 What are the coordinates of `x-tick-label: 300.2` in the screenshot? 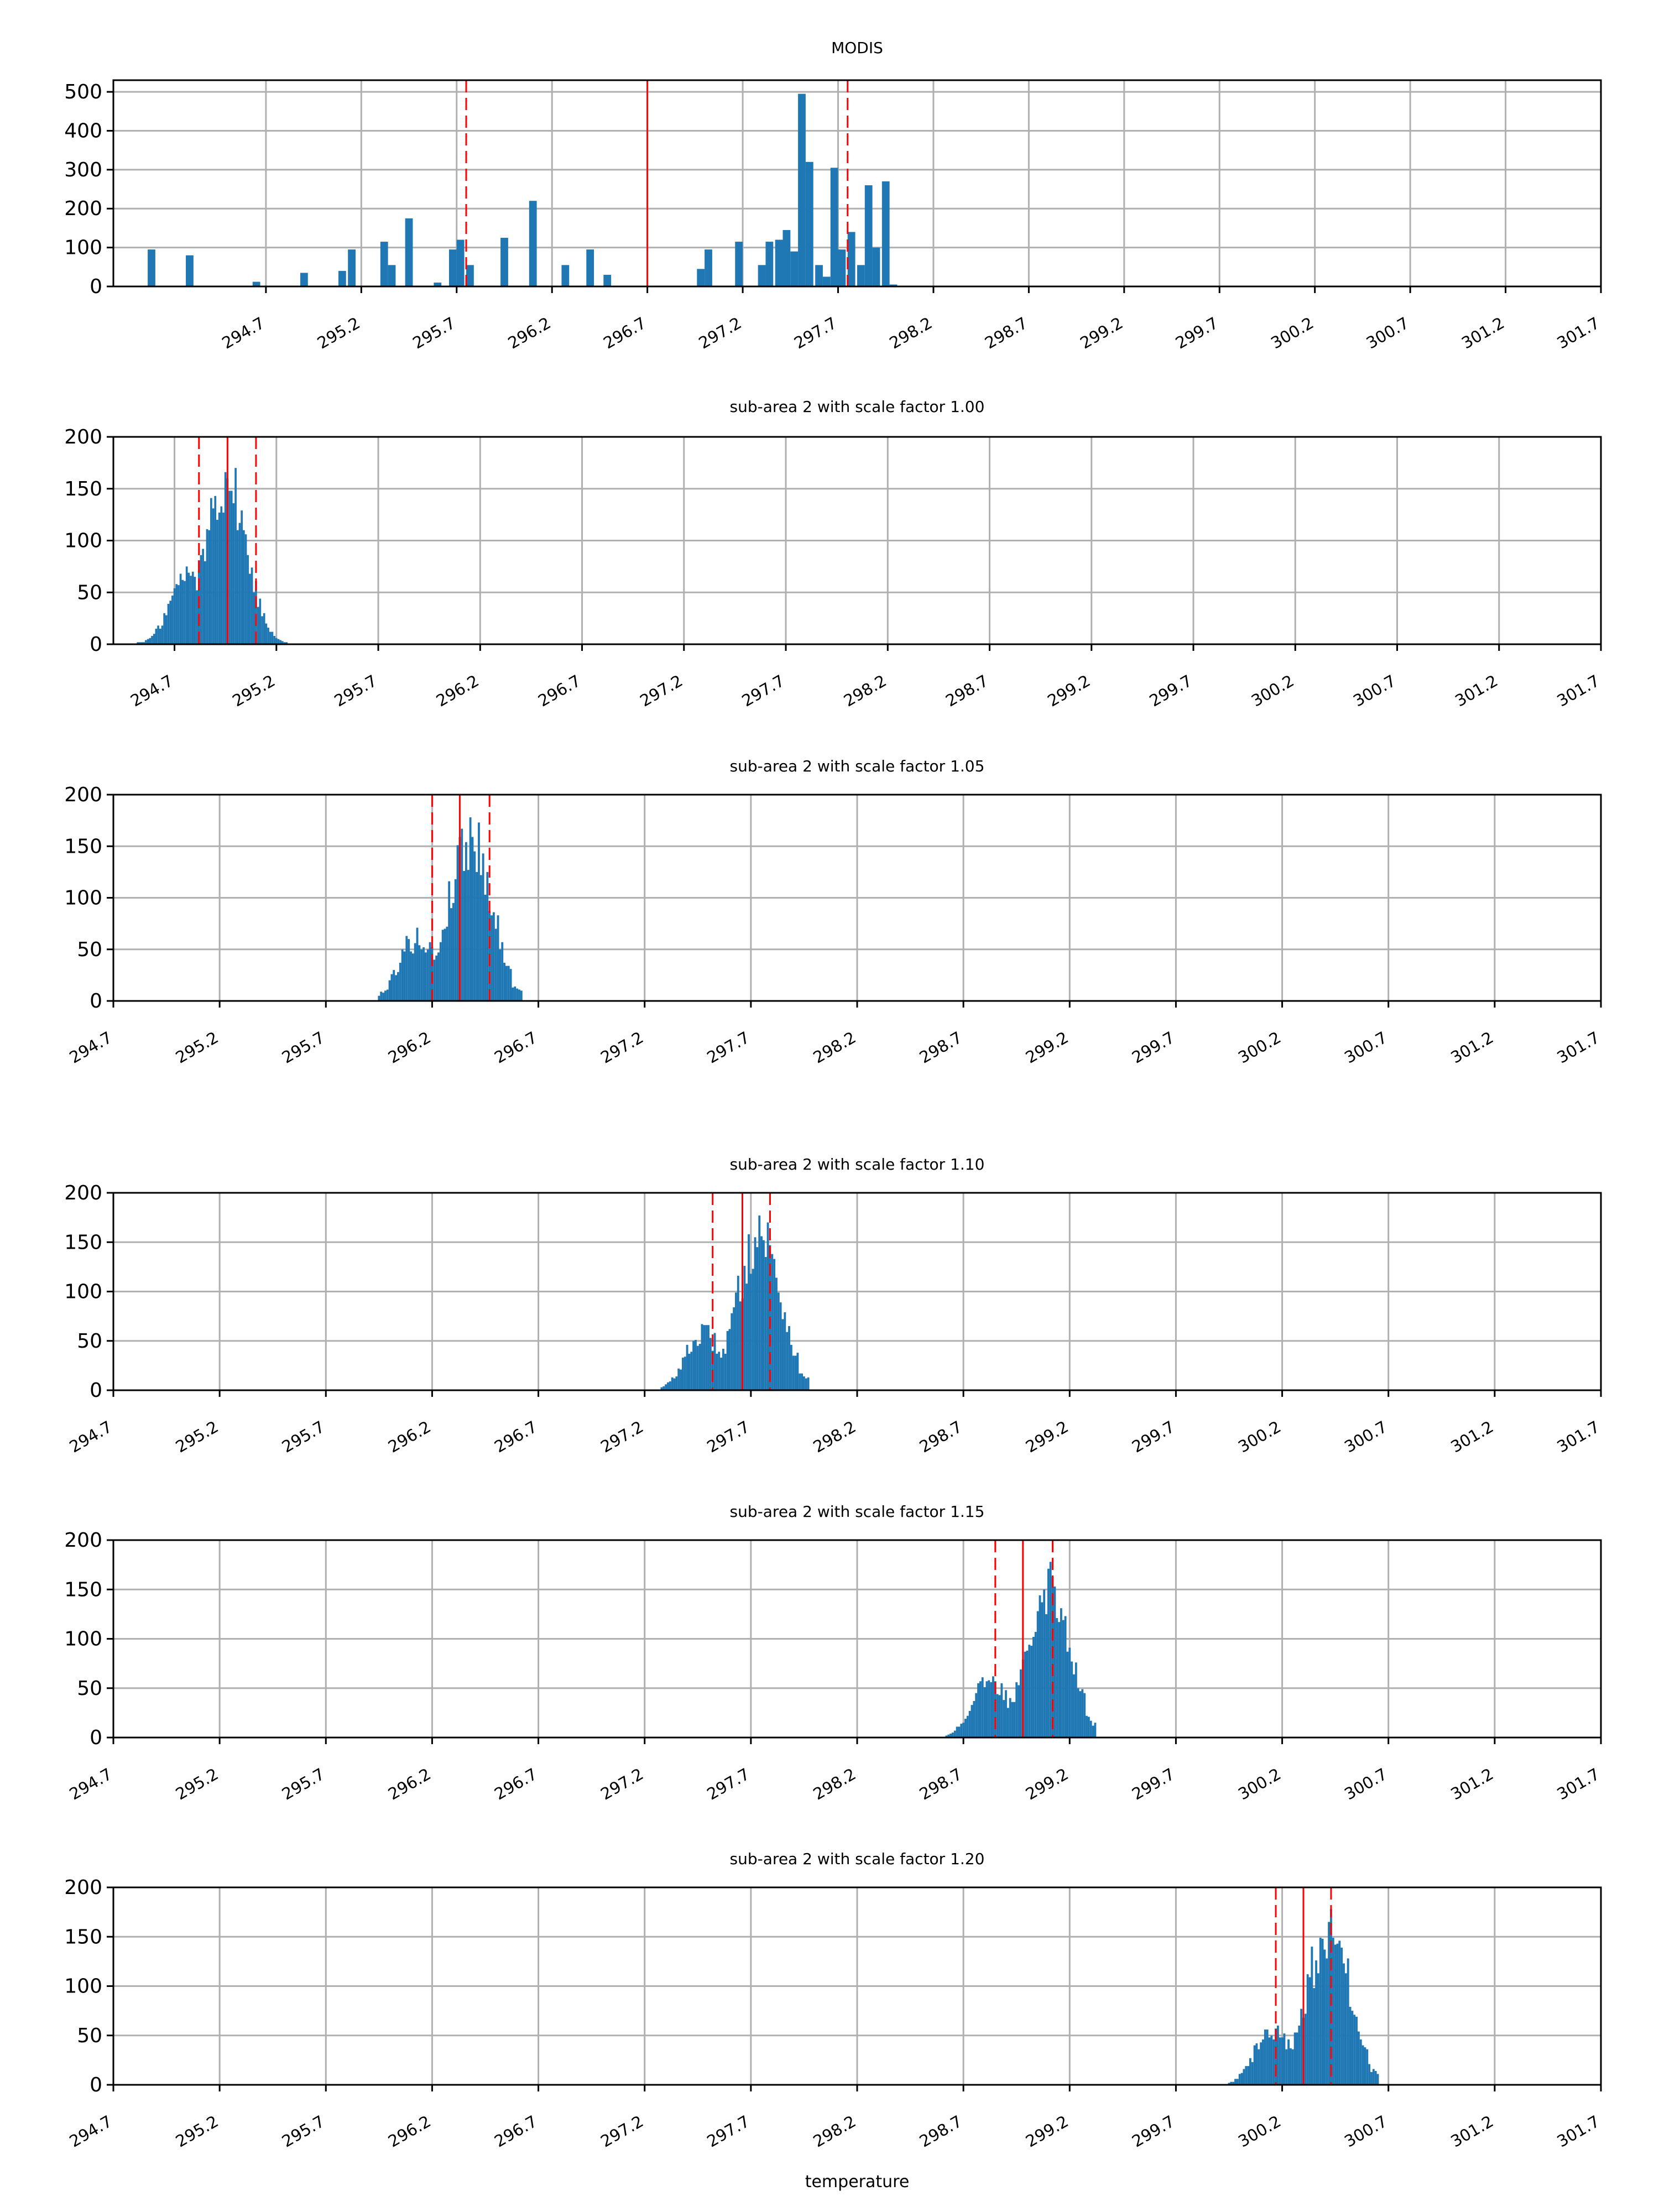 It's located at (1259, 2132).